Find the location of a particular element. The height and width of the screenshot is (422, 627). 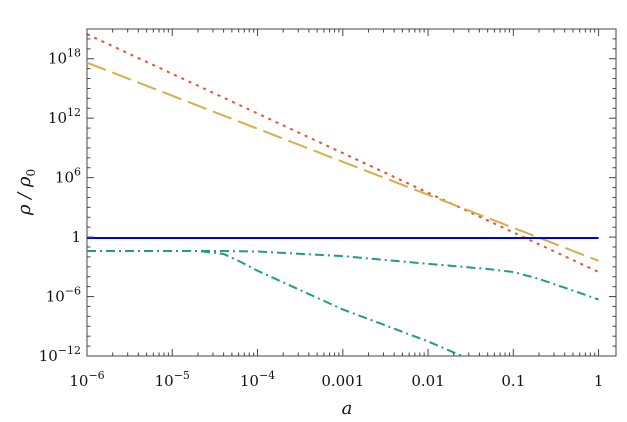

y-tick-label: 10¹² is located at coordinates (64, 116).